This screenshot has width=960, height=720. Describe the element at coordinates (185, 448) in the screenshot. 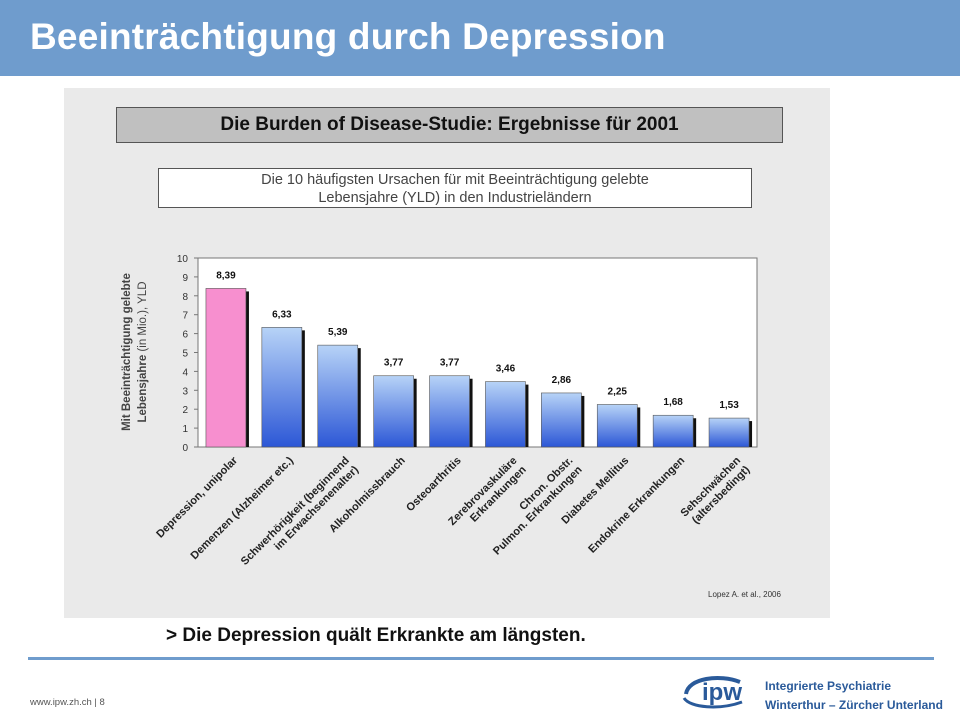

I see `y-tick-label: 0` at that location.